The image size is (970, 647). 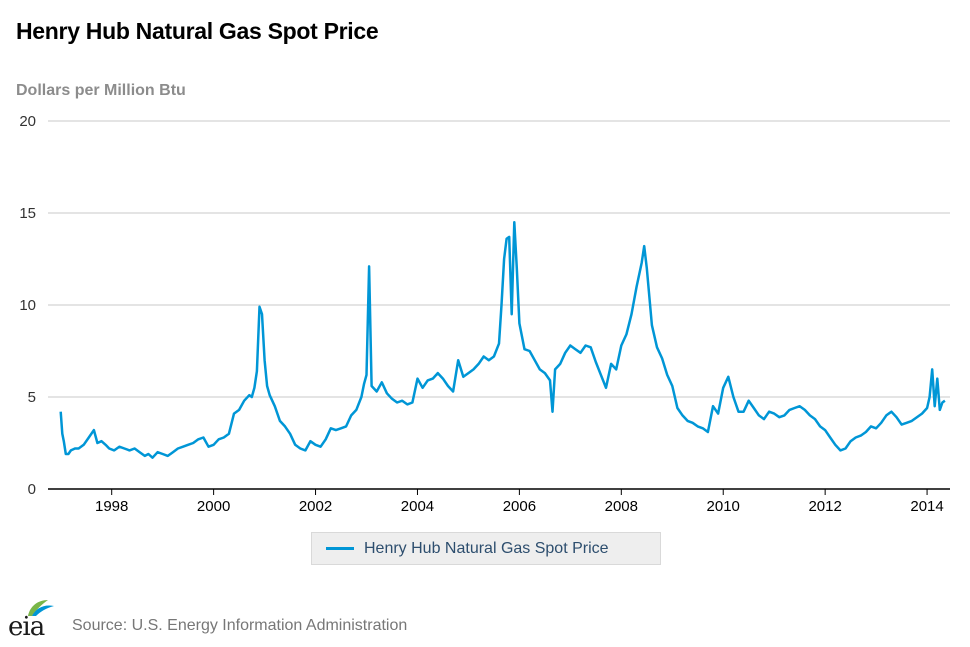 I want to click on legend-label: Henry Hub Natural Gas Spot Price, so click(x=486, y=548).